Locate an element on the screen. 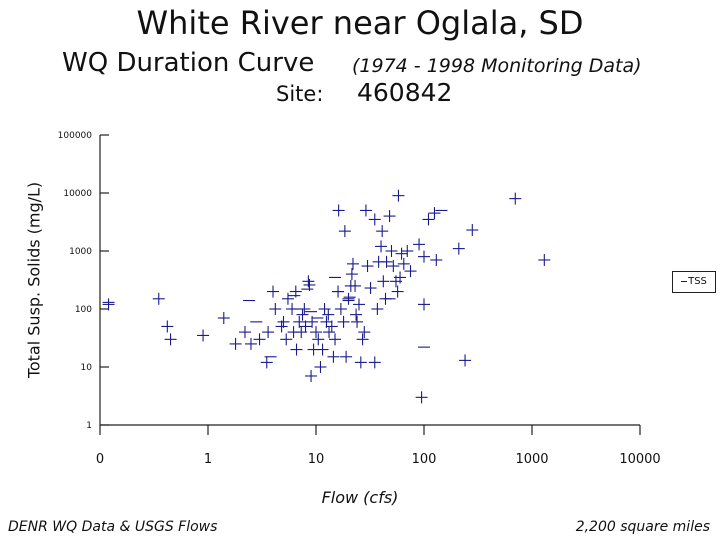 The image size is (720, 540). x-tick-label: 10 is located at coordinates (316, 459).